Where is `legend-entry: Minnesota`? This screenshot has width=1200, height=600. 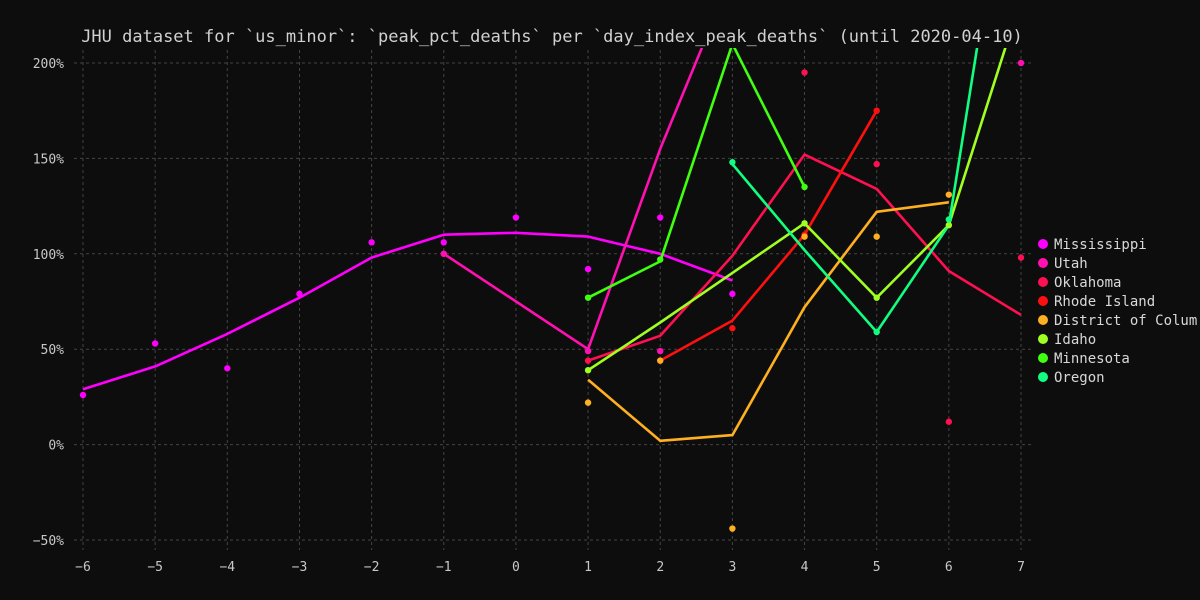
legend-entry: Minnesota is located at coordinates (1092, 359).